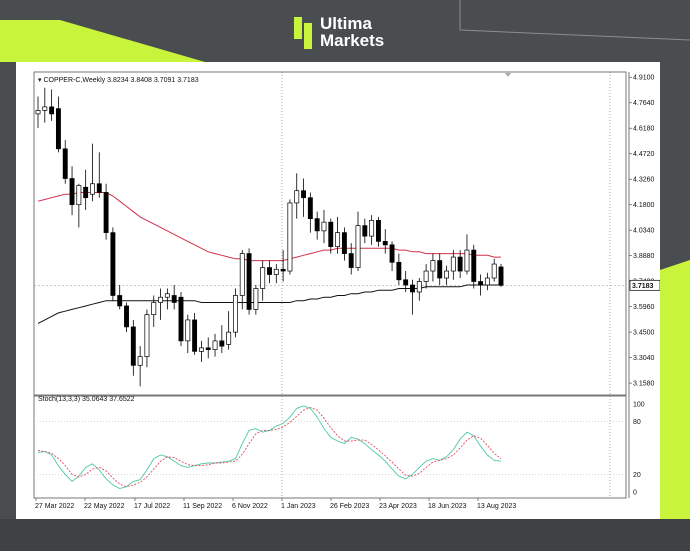 This screenshot has height=551, width=690. What do you see at coordinates (644, 333) in the screenshot?
I see `price-tick-label: 3.4500` at bounding box center [644, 333].